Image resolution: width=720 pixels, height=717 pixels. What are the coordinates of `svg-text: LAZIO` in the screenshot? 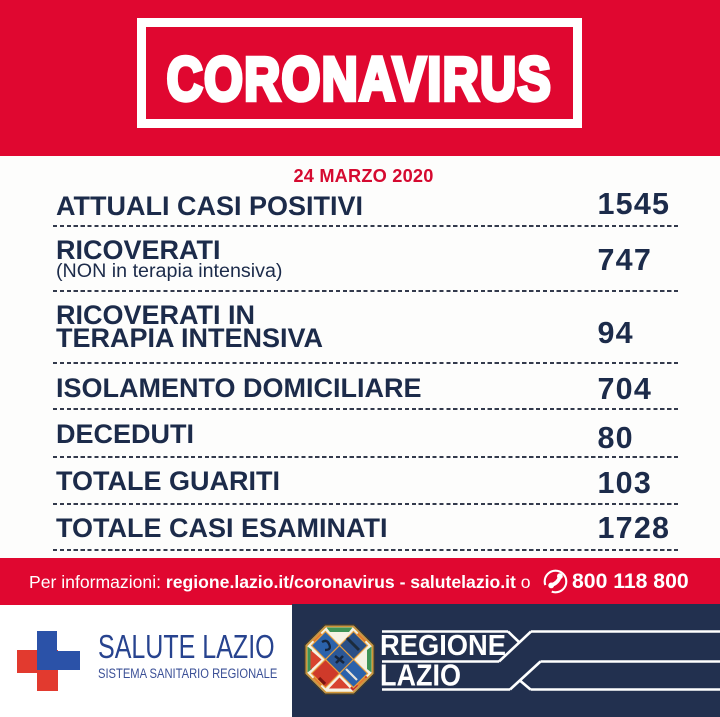 It's located at (420, 676).